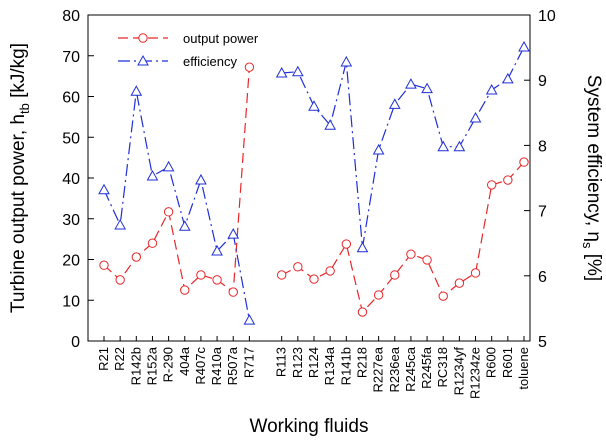 The image size is (606, 440). Describe the element at coordinates (345, 366) in the screenshot. I see `x-tick-label: R141b` at that location.